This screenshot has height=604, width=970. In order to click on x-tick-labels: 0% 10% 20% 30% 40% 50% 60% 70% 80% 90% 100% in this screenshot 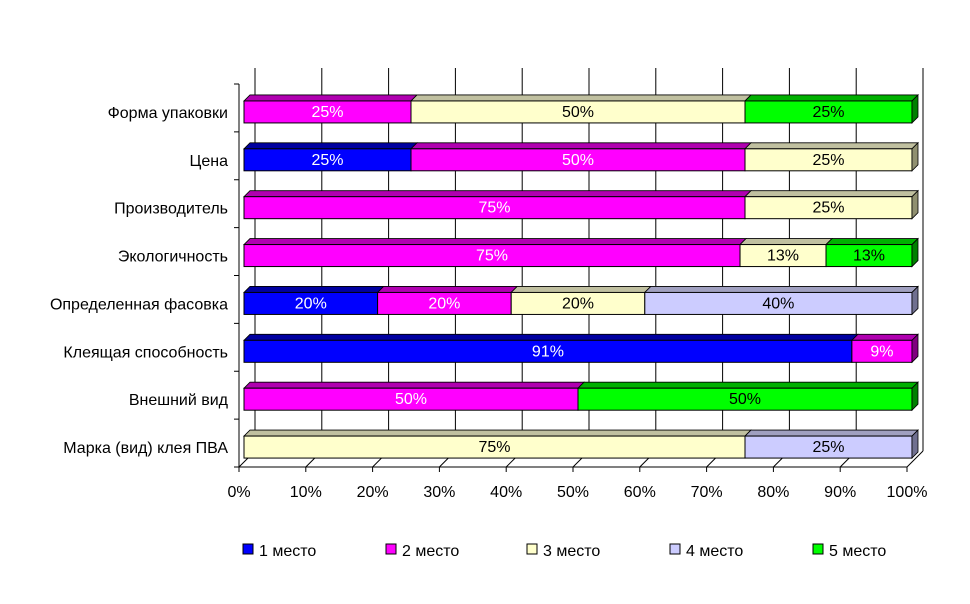, I will do `click(577, 492)`.